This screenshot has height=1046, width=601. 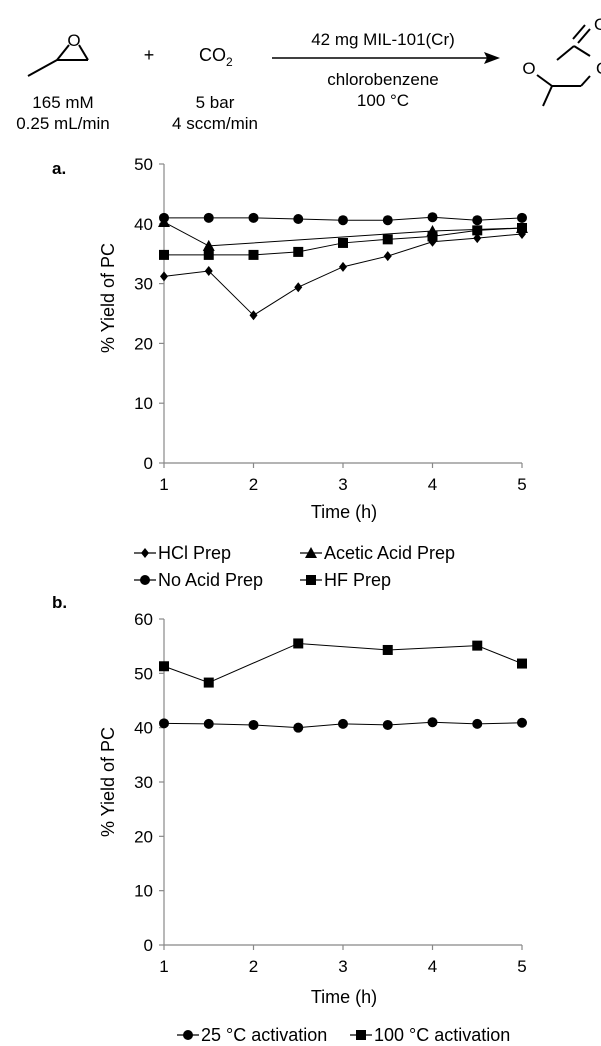 What do you see at coordinates (343, 663) in the screenshot?
I see `series-line` at bounding box center [343, 663].